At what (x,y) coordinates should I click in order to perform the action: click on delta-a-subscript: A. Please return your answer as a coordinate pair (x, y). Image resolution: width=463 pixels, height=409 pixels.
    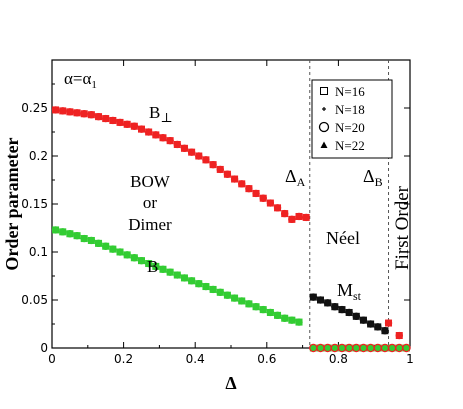
    Looking at the image, I should click on (301, 182).